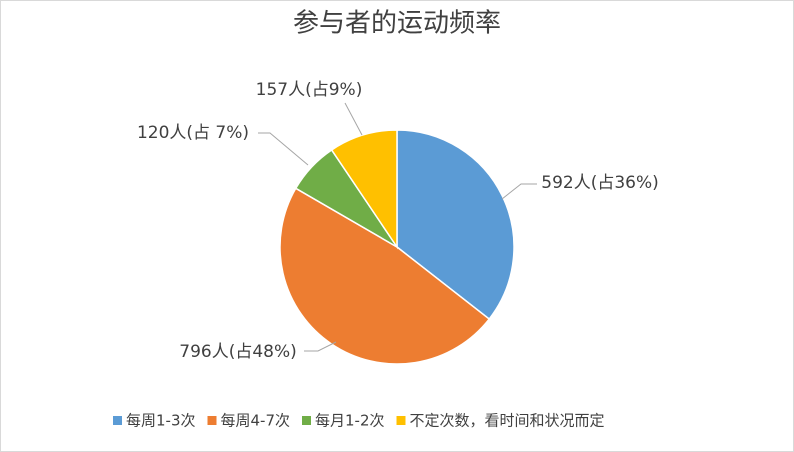 The width and height of the screenshot is (794, 452). I want to click on data-label: 120人(占 7%), so click(193, 133).